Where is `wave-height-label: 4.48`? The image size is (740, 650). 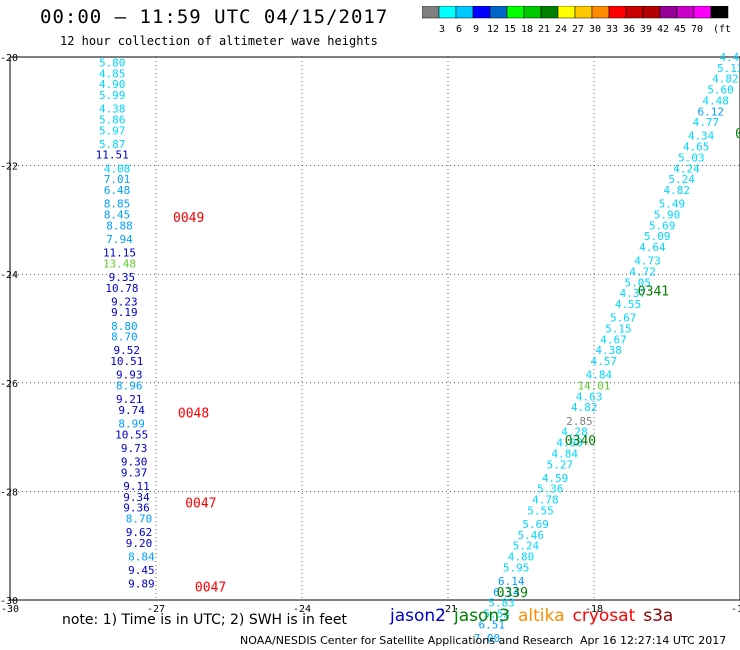
wave-height-label: 4.48 is located at coordinates (715, 100).